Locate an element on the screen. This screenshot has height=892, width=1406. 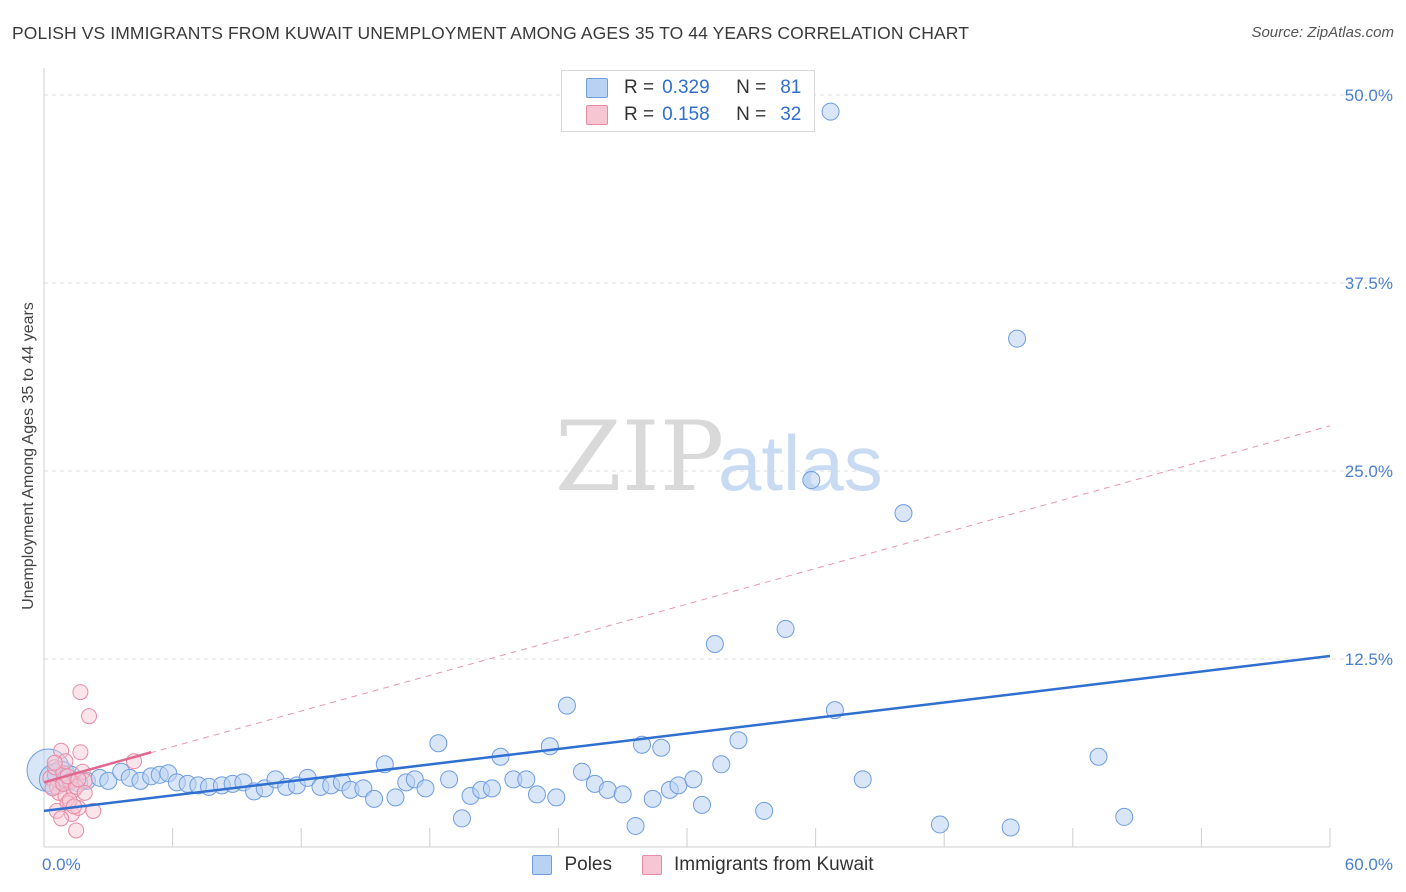
kuwait-trend-line is located at coordinates (97, 767).